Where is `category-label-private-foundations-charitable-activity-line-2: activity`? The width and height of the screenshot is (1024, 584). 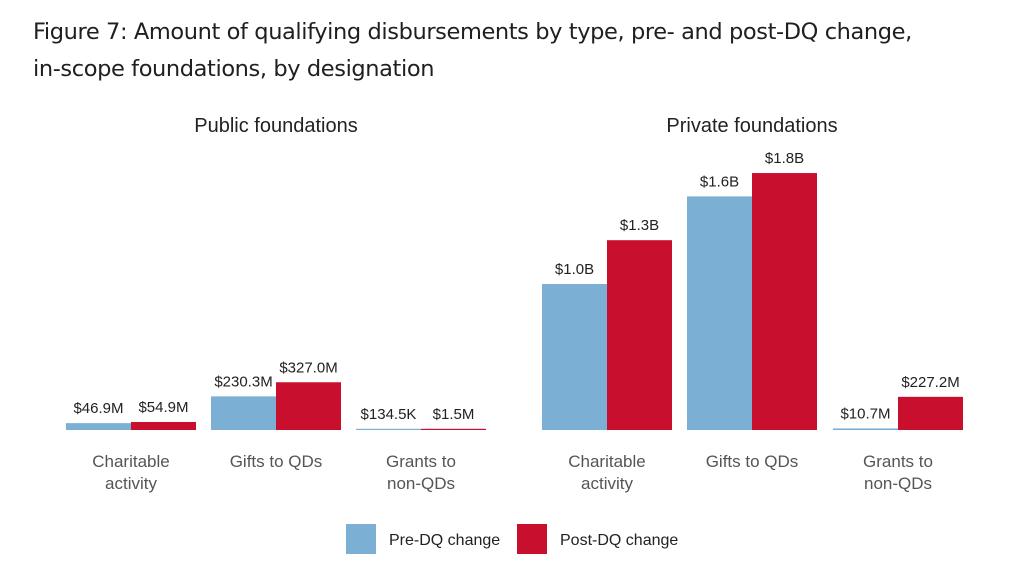 category-label-private-foundations-charitable-activity-line-2: activity is located at coordinates (607, 483).